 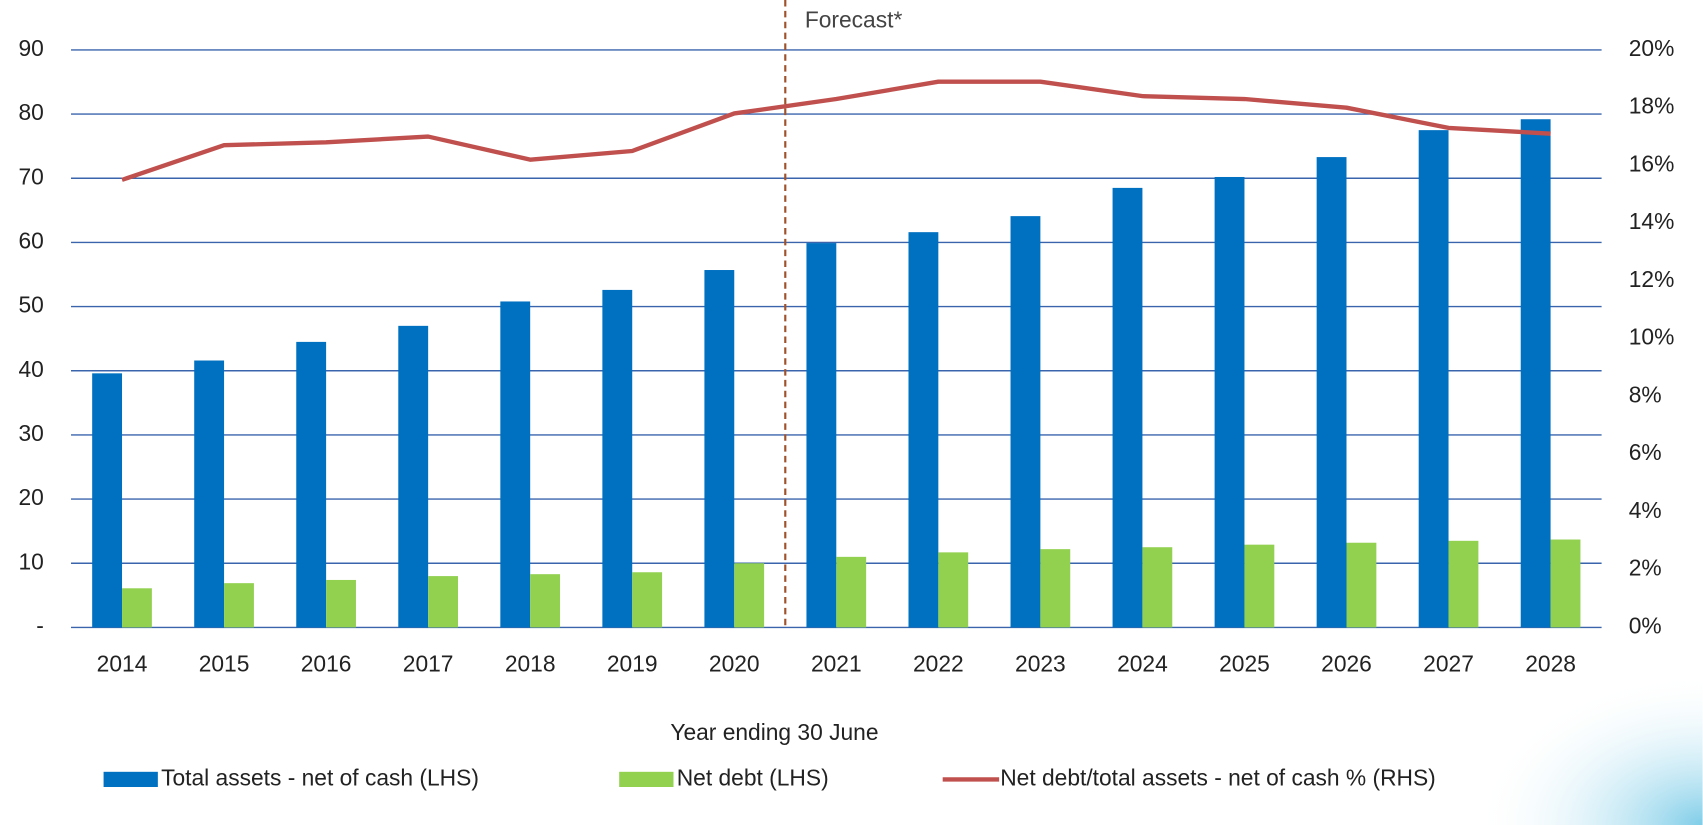 I want to click on x-tick-label: 2022, so click(x=938, y=663).